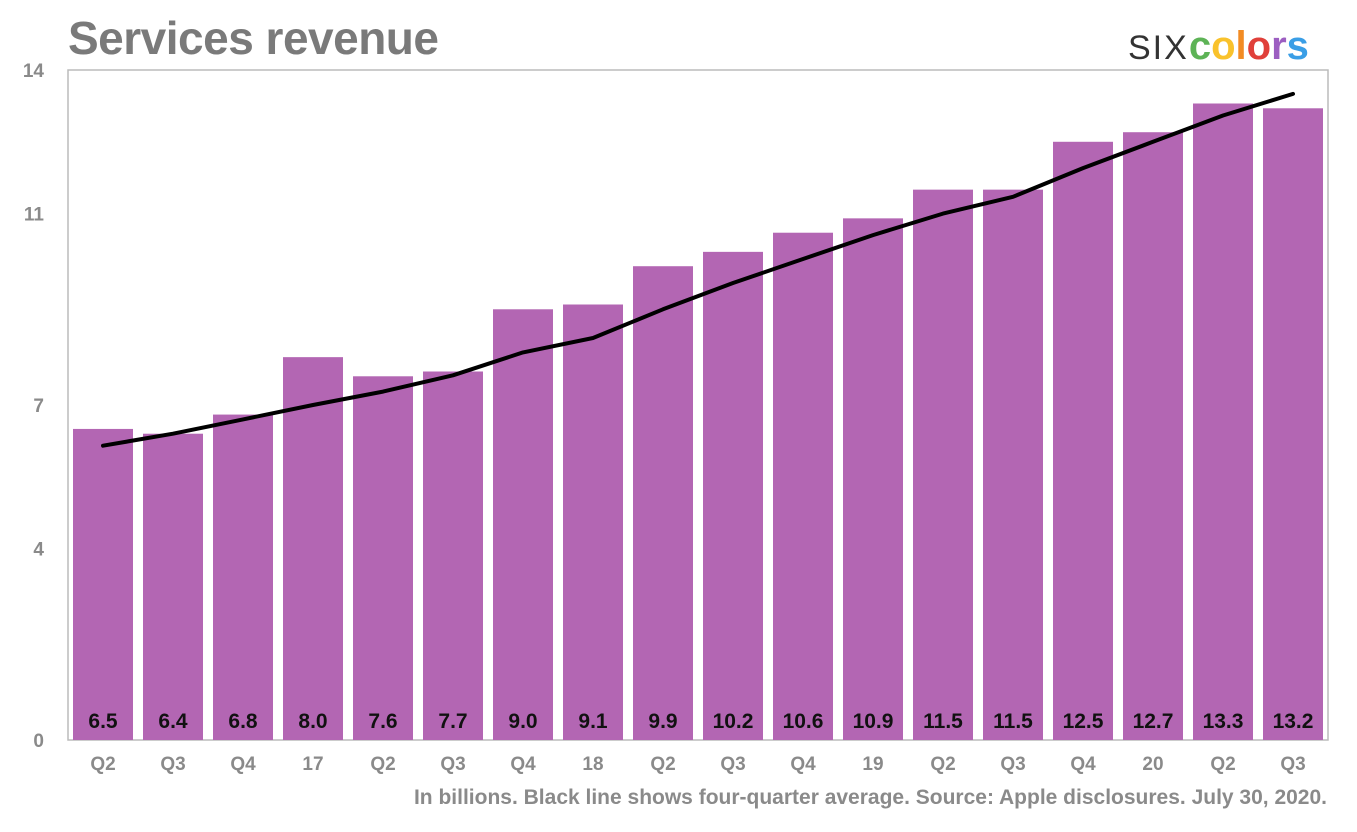 The height and width of the screenshot is (832, 1357). I want to click on x-tick-label: 17, so click(312, 764).